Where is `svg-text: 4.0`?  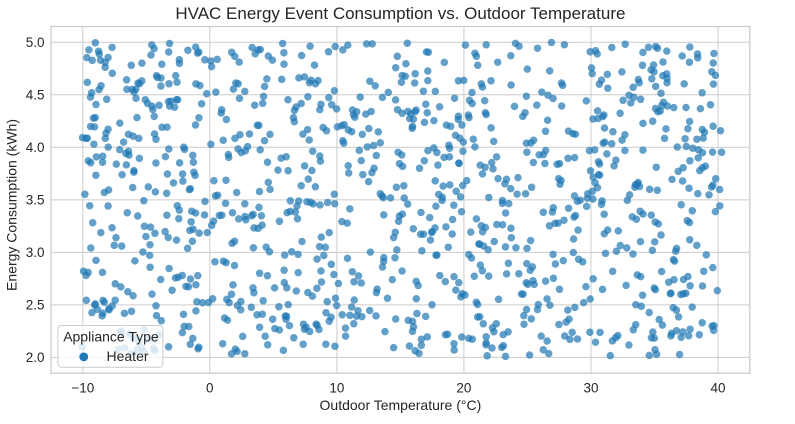
svg-text: 4.0 is located at coordinates (35, 147).